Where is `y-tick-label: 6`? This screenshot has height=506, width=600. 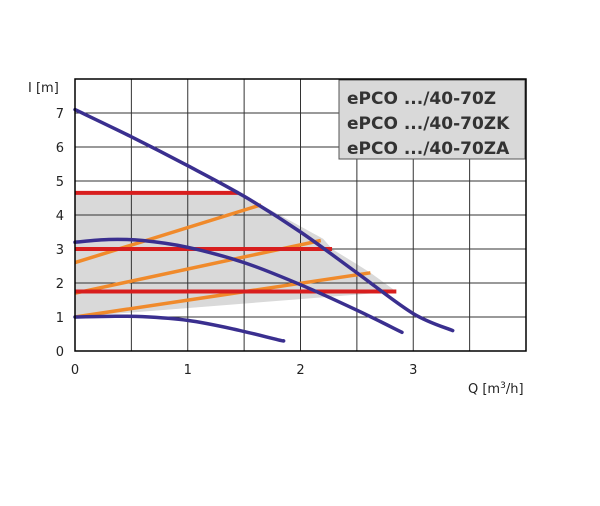 y-tick-label: 6 is located at coordinates (60, 148).